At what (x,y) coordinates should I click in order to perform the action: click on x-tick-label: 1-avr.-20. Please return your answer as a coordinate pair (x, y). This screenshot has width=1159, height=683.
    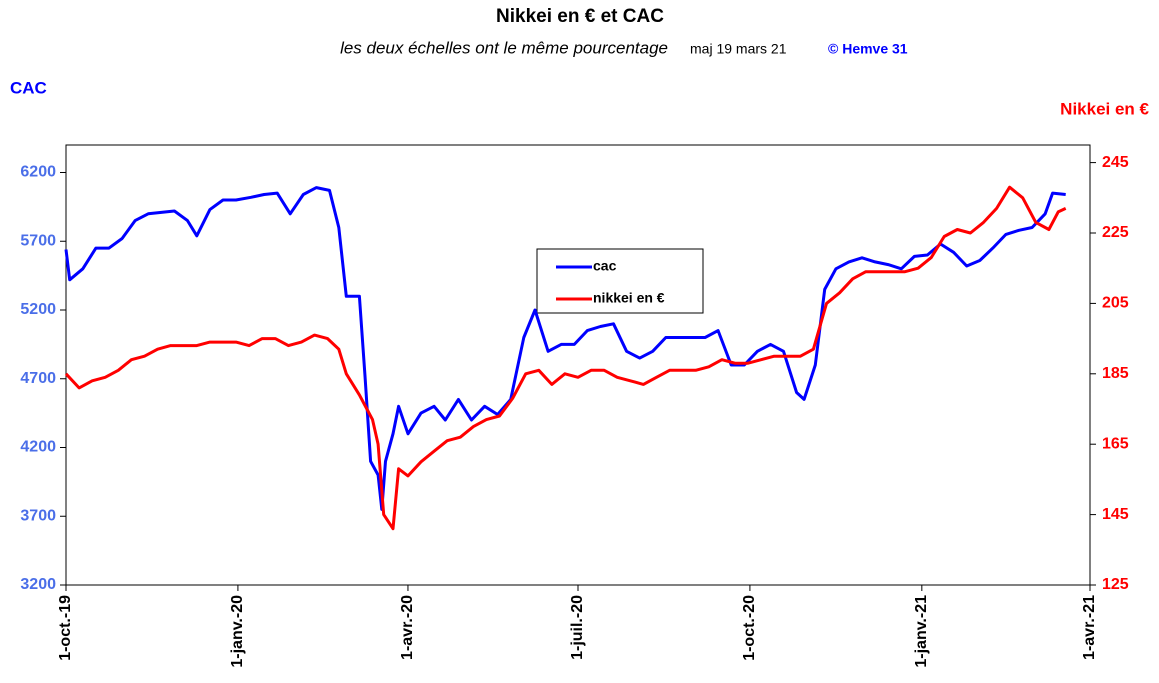
    Looking at the image, I should click on (407, 627).